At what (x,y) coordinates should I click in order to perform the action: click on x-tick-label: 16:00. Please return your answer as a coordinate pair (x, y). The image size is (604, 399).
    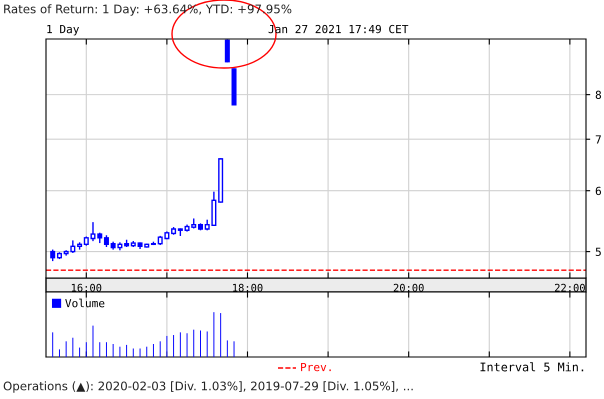
    Looking at the image, I should click on (87, 288).